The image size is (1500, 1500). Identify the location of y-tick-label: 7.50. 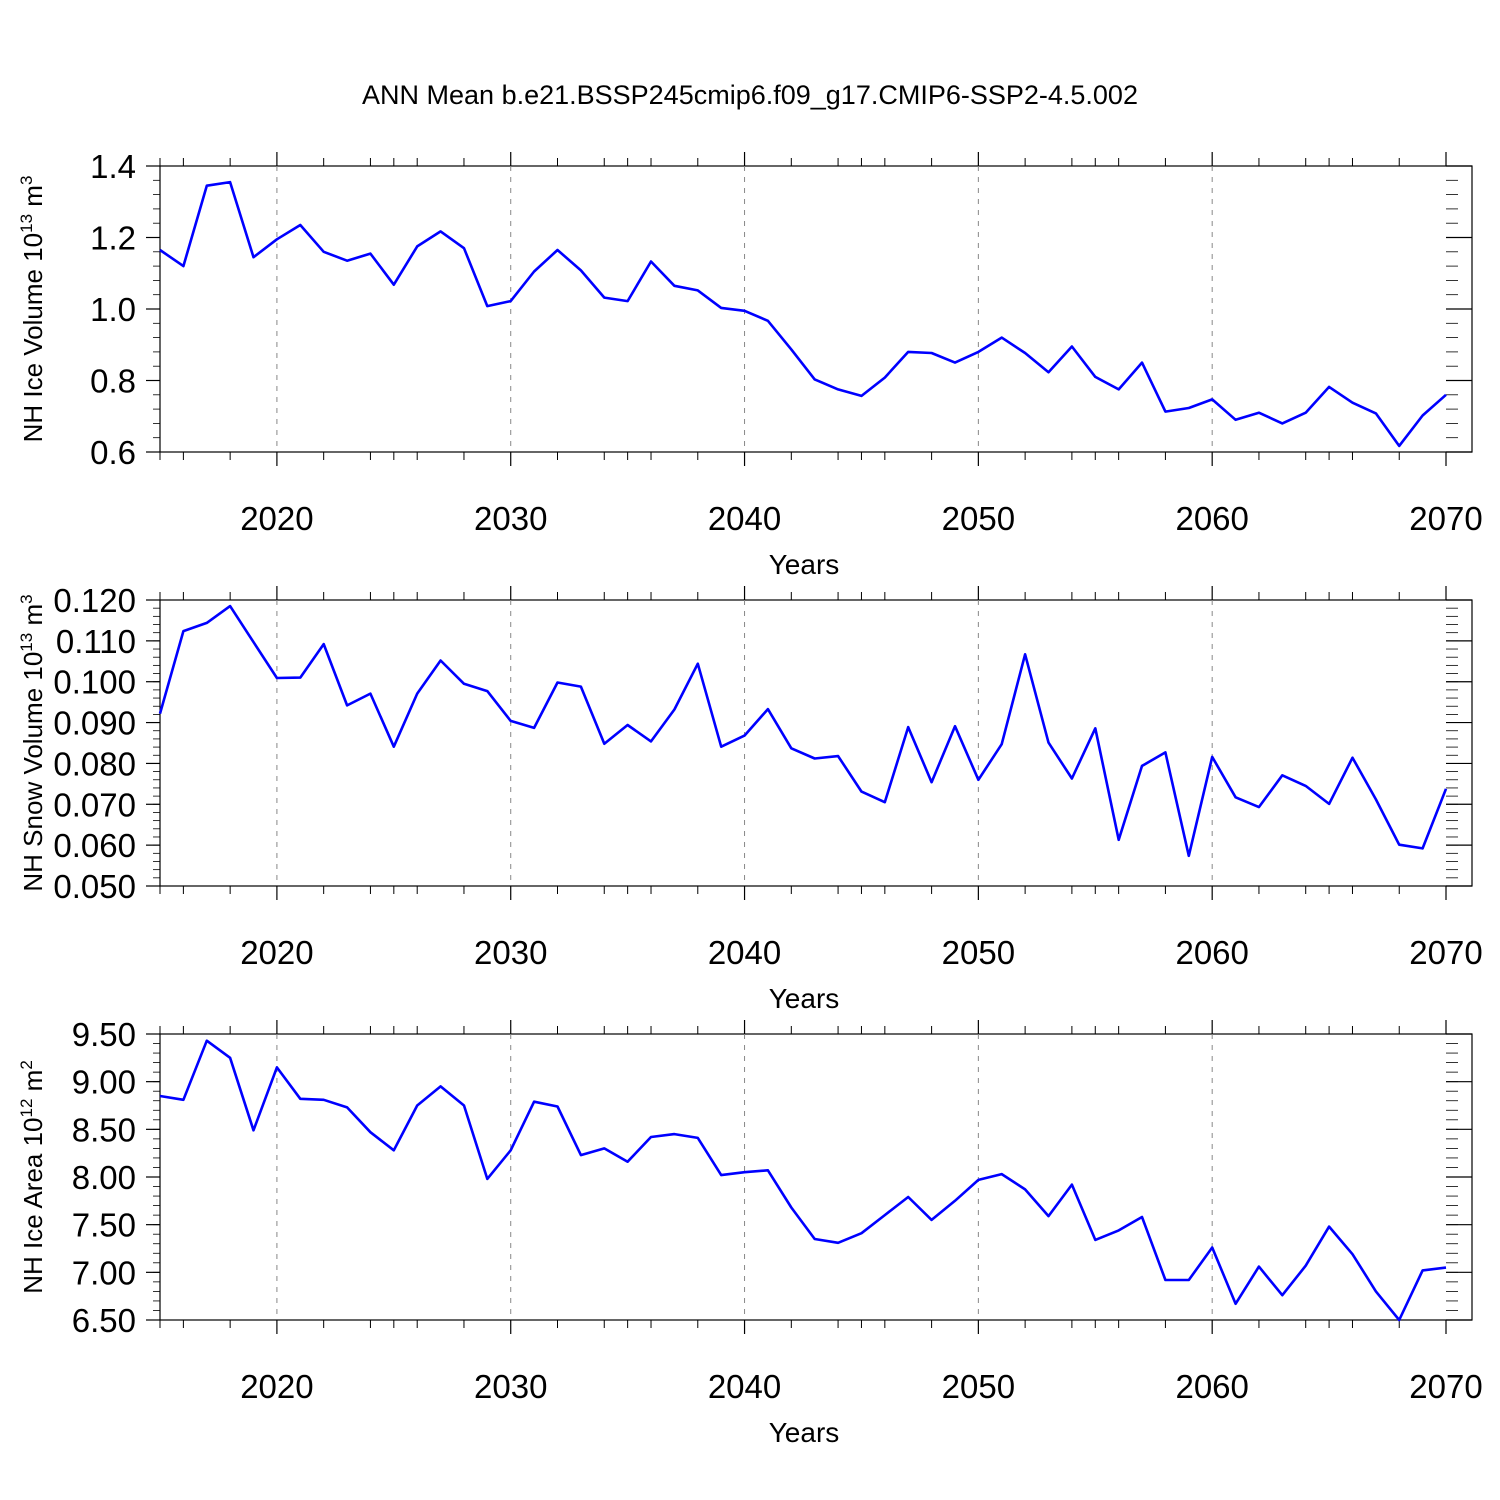
(104, 1225).